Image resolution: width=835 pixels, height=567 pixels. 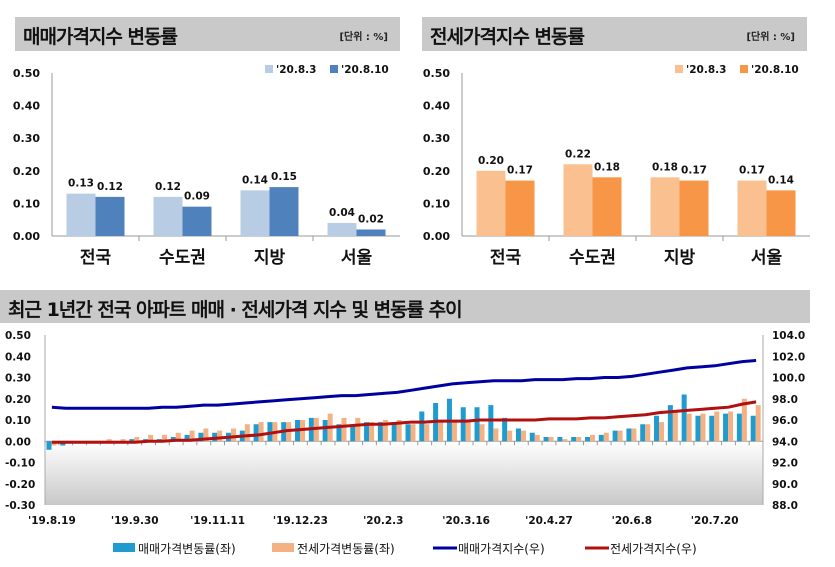 What do you see at coordinates (363, 37) in the screenshot?
I see `sale-panel-unit: [단위 : %]` at bounding box center [363, 37].